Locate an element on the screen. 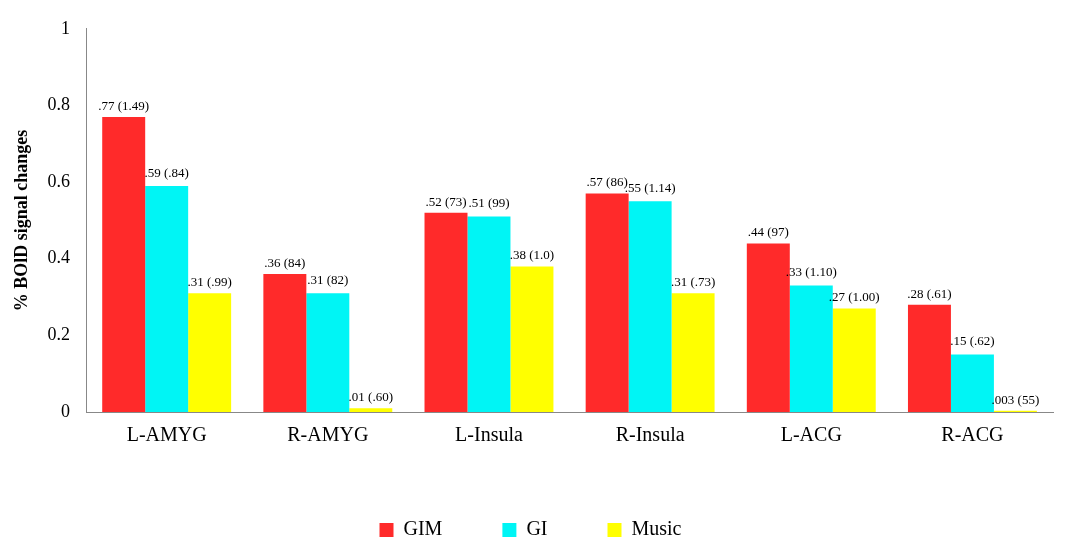  data-label: .15 (.62) is located at coordinates (972, 341).